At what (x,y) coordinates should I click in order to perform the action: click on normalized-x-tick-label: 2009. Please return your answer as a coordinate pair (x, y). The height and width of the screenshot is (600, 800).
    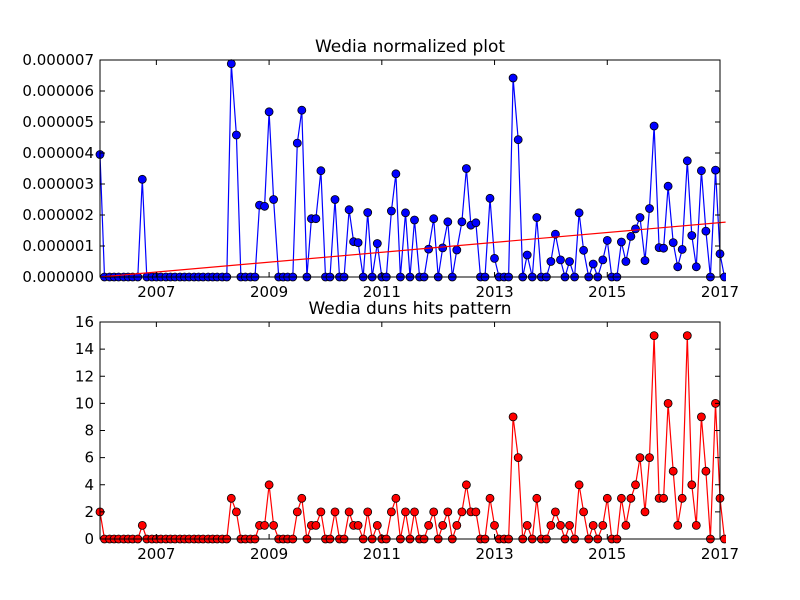
    Looking at the image, I should click on (269, 292).